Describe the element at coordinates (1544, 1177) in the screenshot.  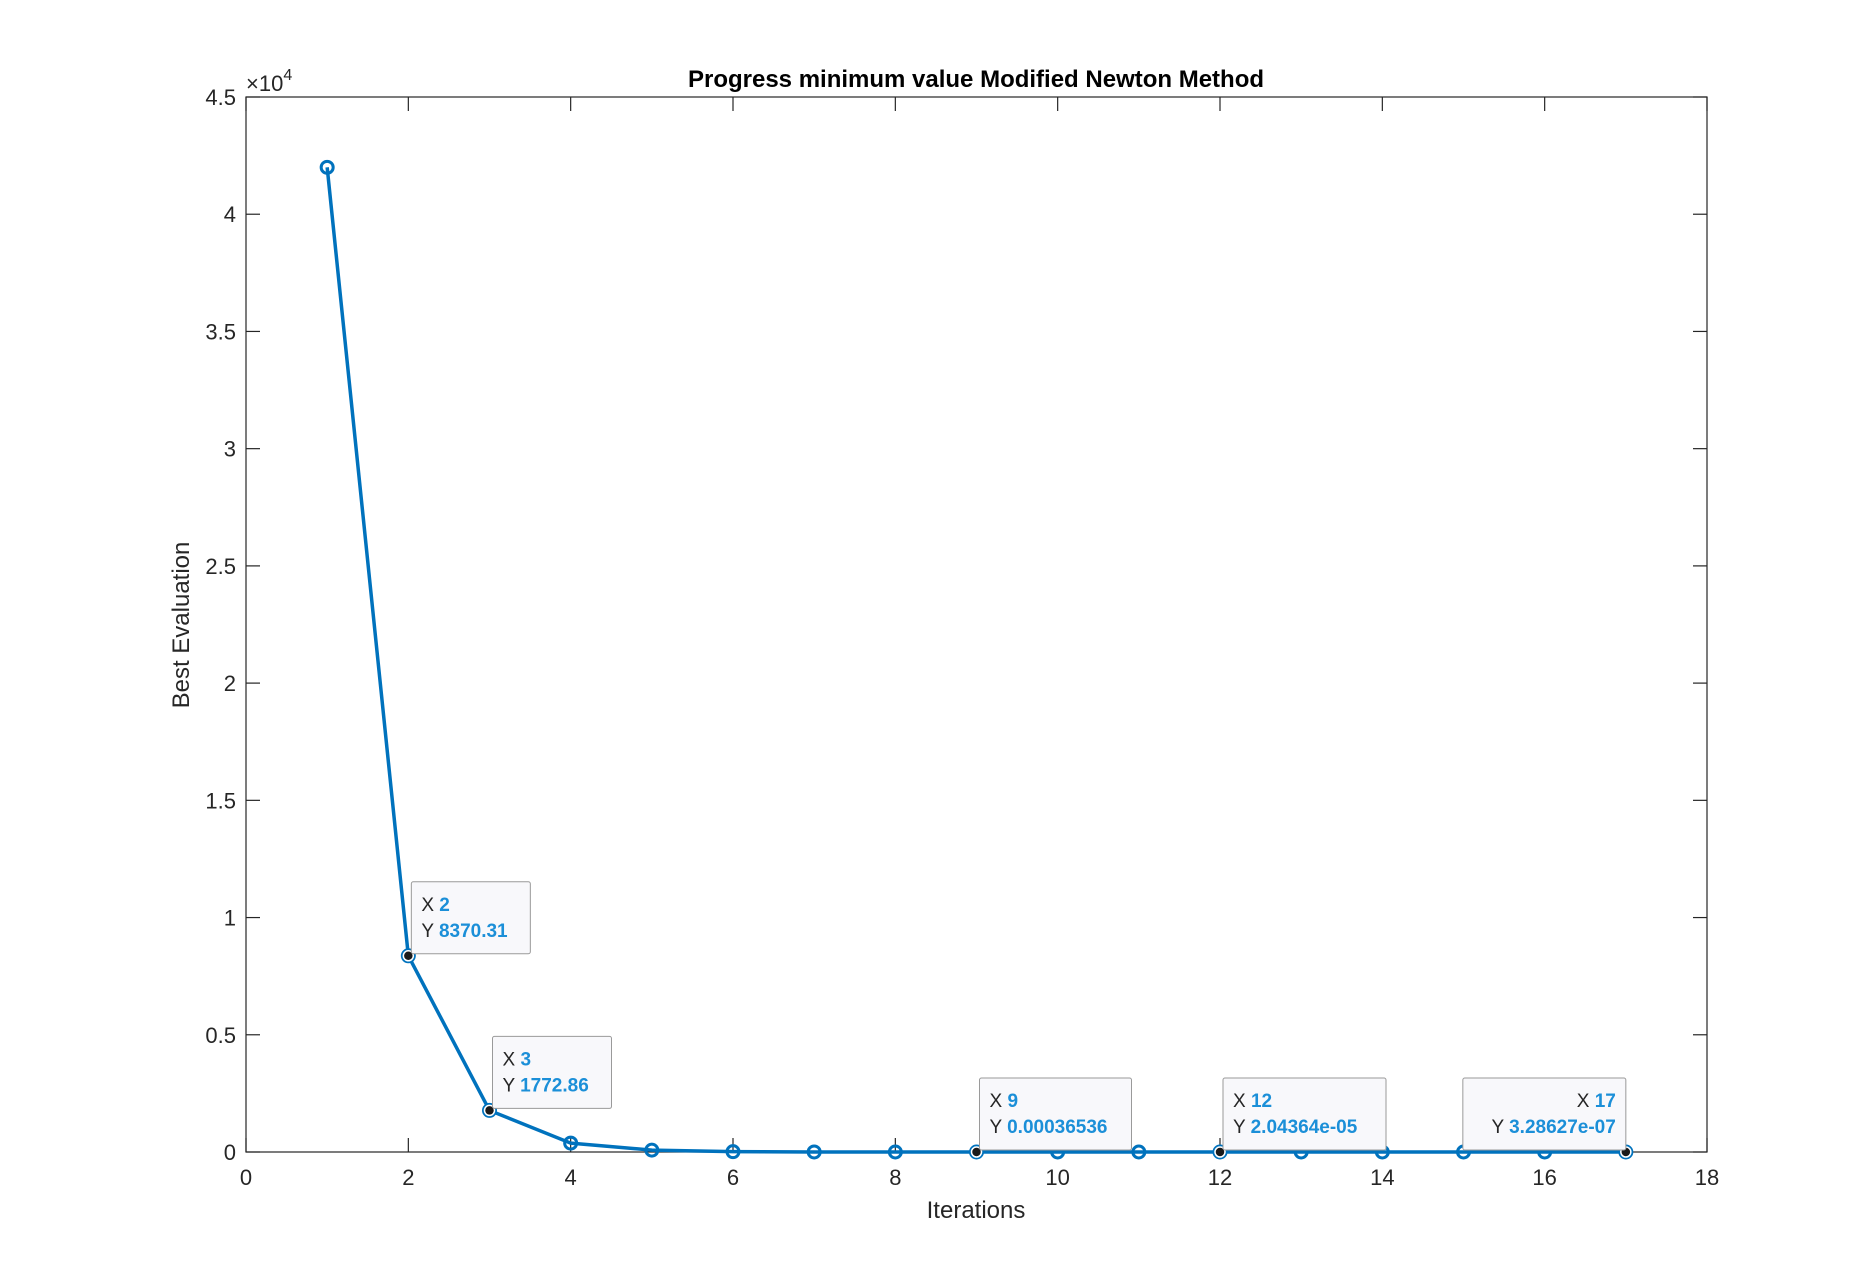
I see `x-tick-label: 16` at that location.